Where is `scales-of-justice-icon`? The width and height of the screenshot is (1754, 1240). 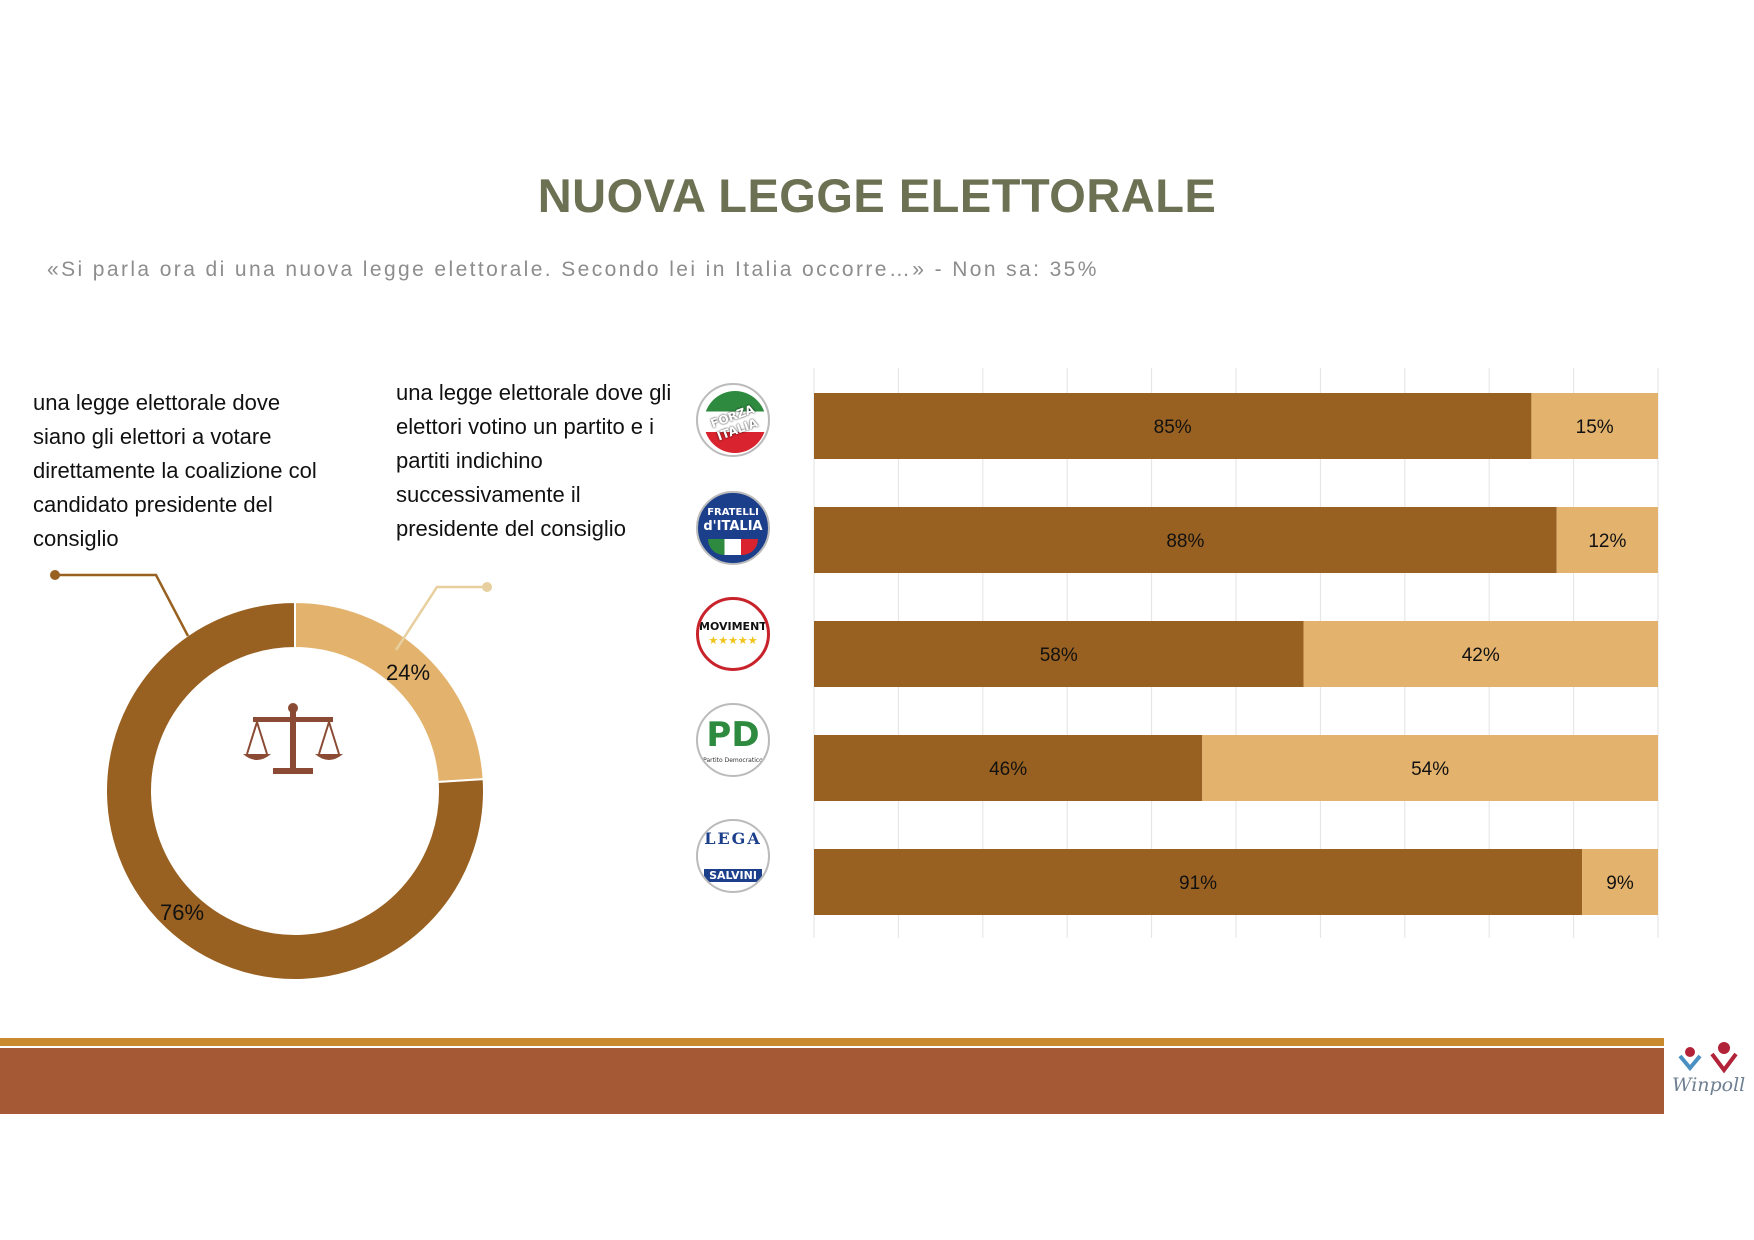
scales-of-justice-icon is located at coordinates (293, 738).